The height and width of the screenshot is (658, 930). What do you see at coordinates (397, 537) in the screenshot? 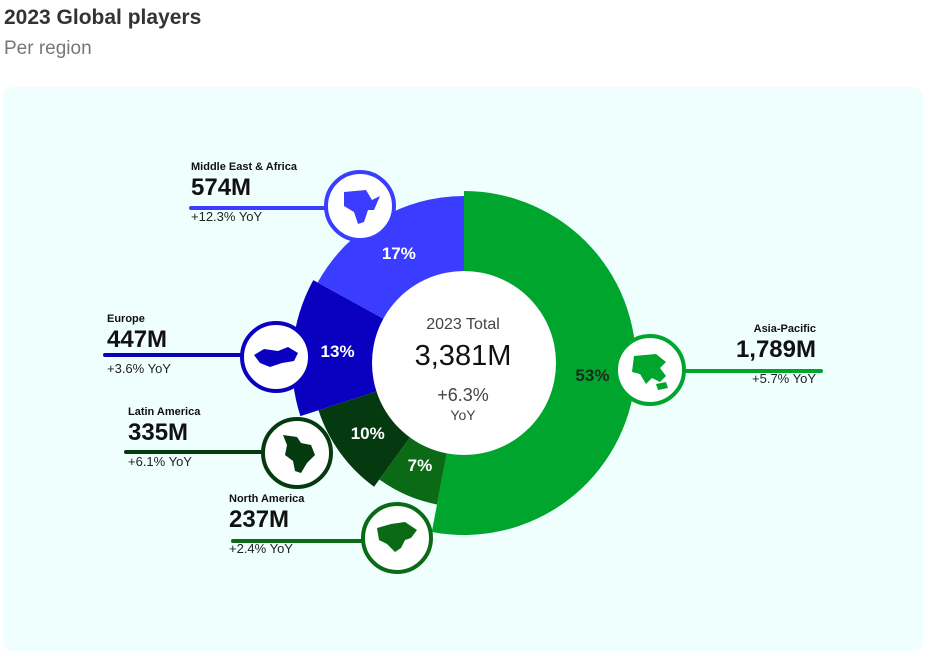
I see `north-america-map-icon` at bounding box center [397, 537].